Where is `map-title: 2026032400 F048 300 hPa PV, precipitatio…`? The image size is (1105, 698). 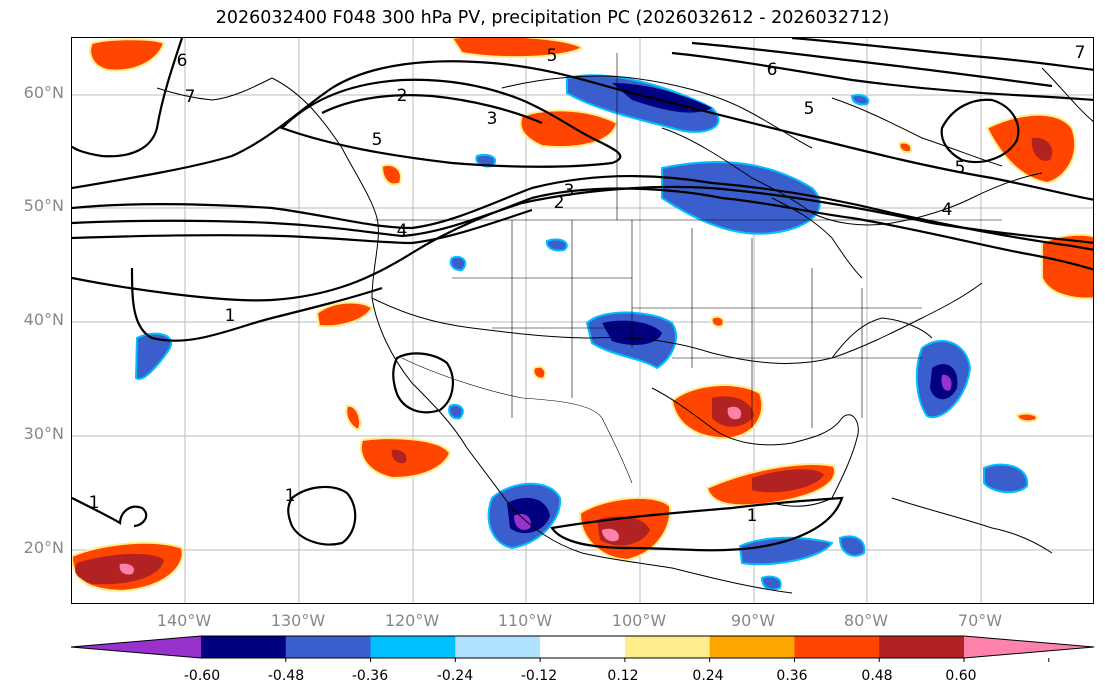 map-title: 2026032400 F048 300 hPa PV, precipitatio… is located at coordinates (552, 18).